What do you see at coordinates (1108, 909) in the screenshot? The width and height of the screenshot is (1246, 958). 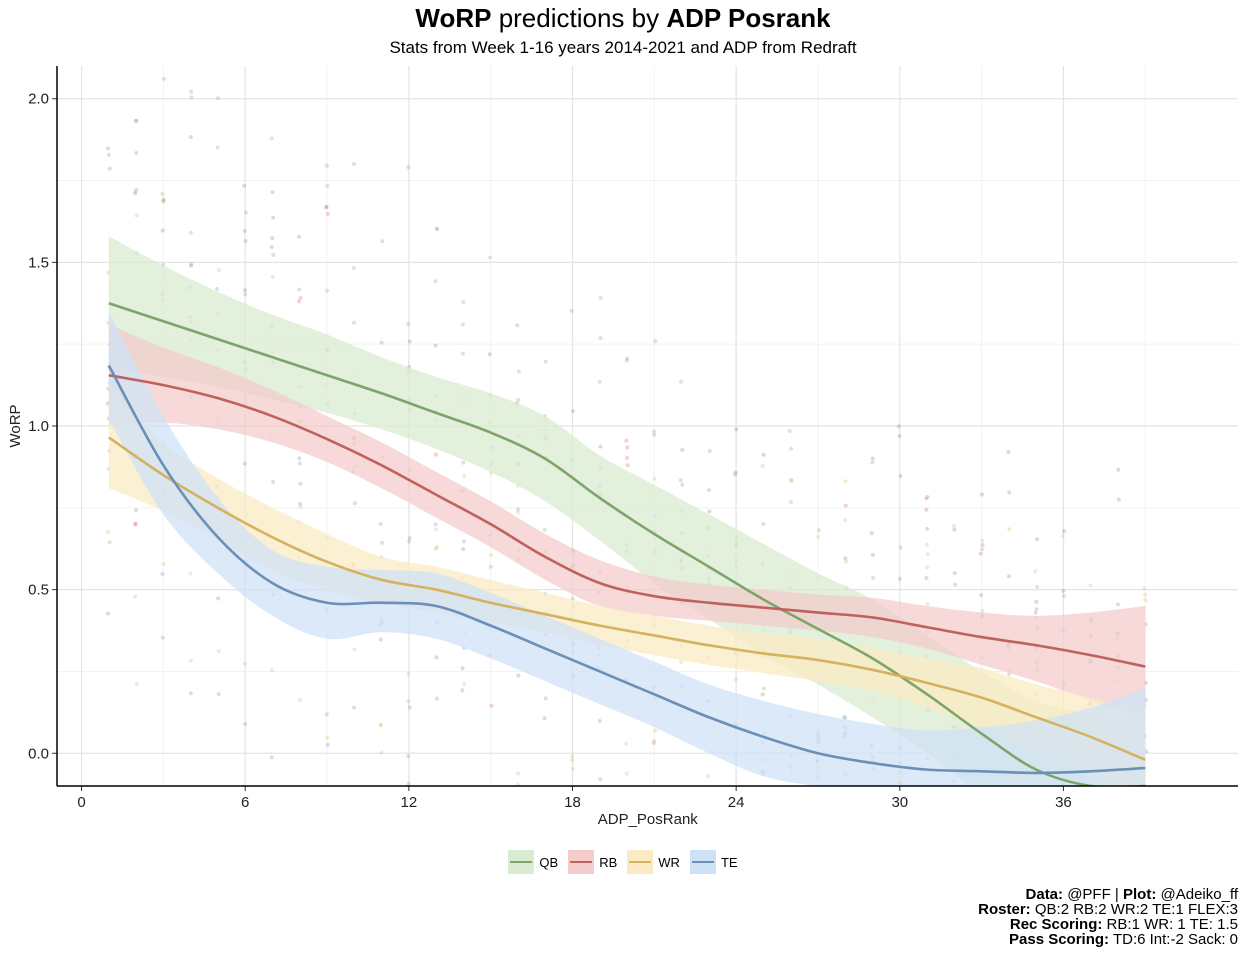 I see `caption-line-roster: Roster: QB:2 RB:2 WR:2 TE:1 FLEX:3` at bounding box center [1108, 909].